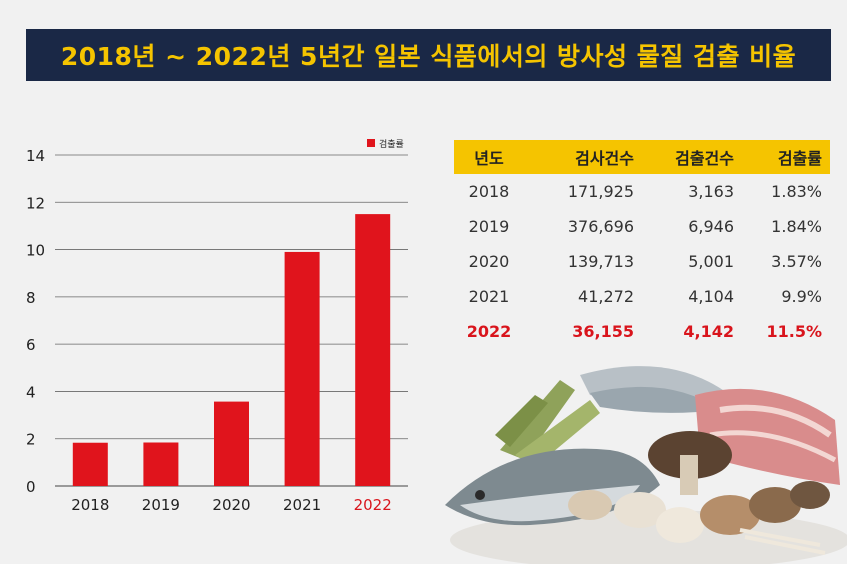  Describe the element at coordinates (642, 226) in the screenshot. I see `table-row: 2019 376,696 6,946 1.84%` at that location.